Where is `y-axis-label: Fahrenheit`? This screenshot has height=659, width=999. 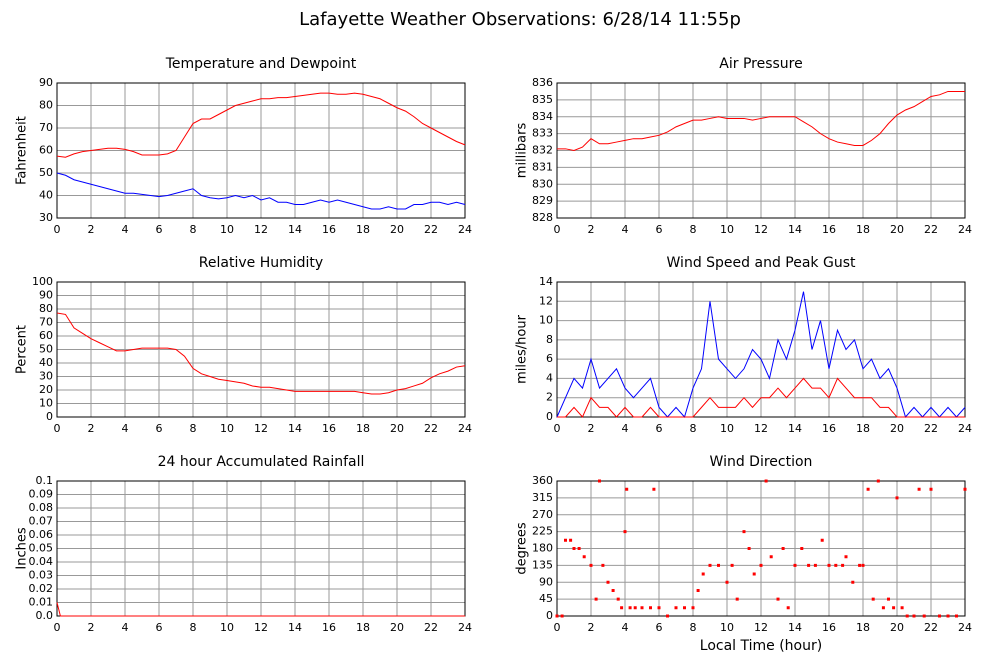
y-axis-label: Fahrenheit is located at coordinates (22, 150).